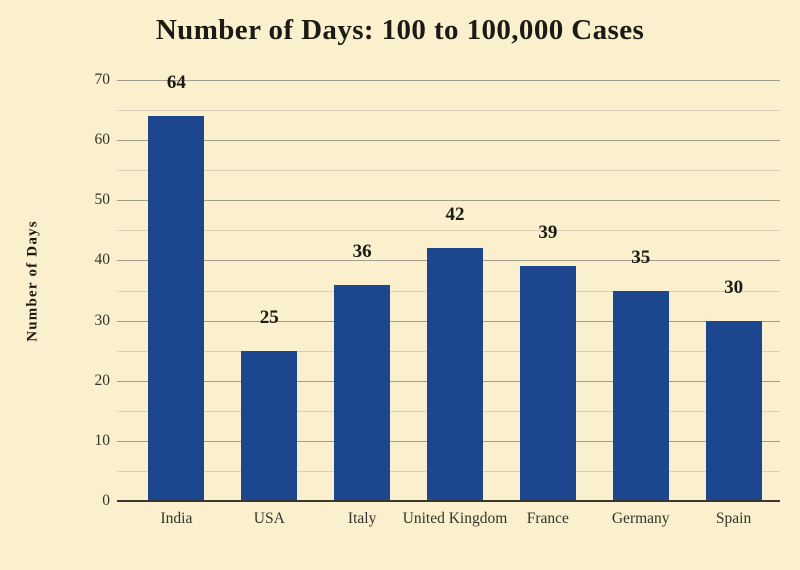 The height and width of the screenshot is (570, 800). What do you see at coordinates (102, 200) in the screenshot?
I see `y-tick-label-50: 50` at bounding box center [102, 200].